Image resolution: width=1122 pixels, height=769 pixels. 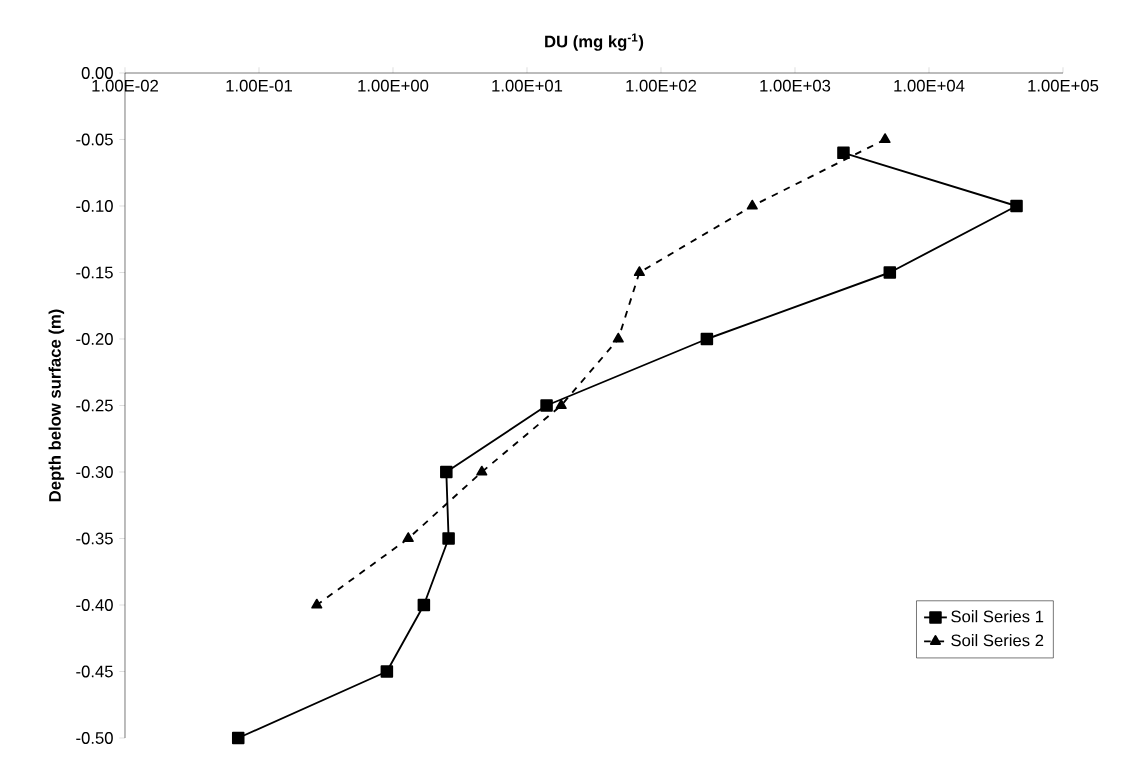 I want to click on x-tick-label: 1.00E-01, so click(x=259, y=85).